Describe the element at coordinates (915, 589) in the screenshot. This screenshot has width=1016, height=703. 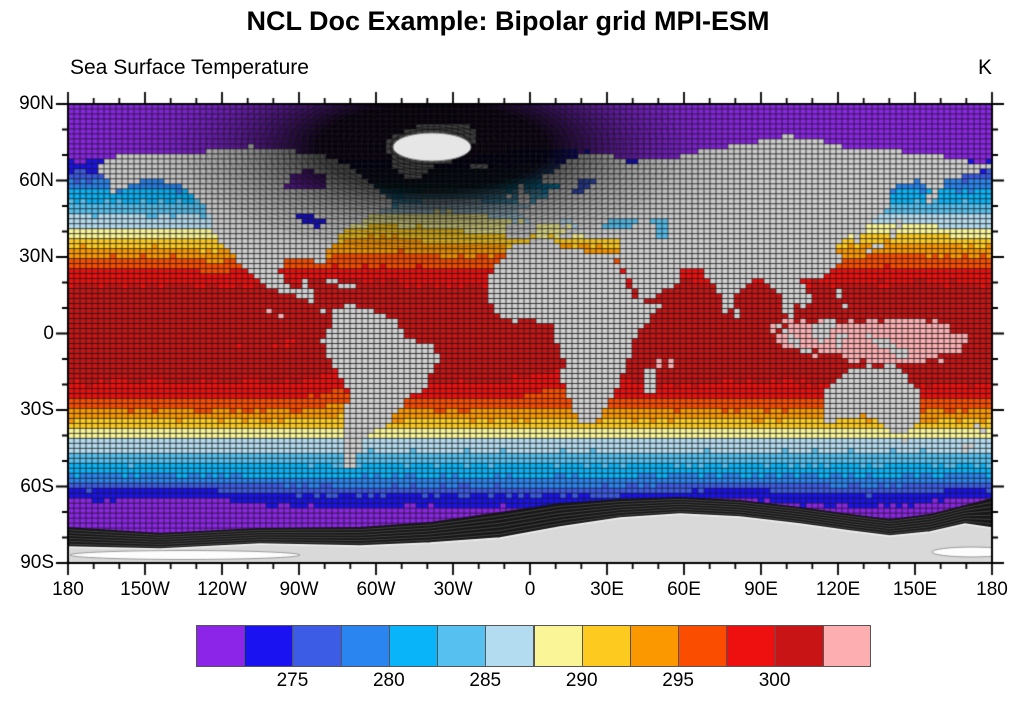
I see `x-tick-label: 150E` at that location.